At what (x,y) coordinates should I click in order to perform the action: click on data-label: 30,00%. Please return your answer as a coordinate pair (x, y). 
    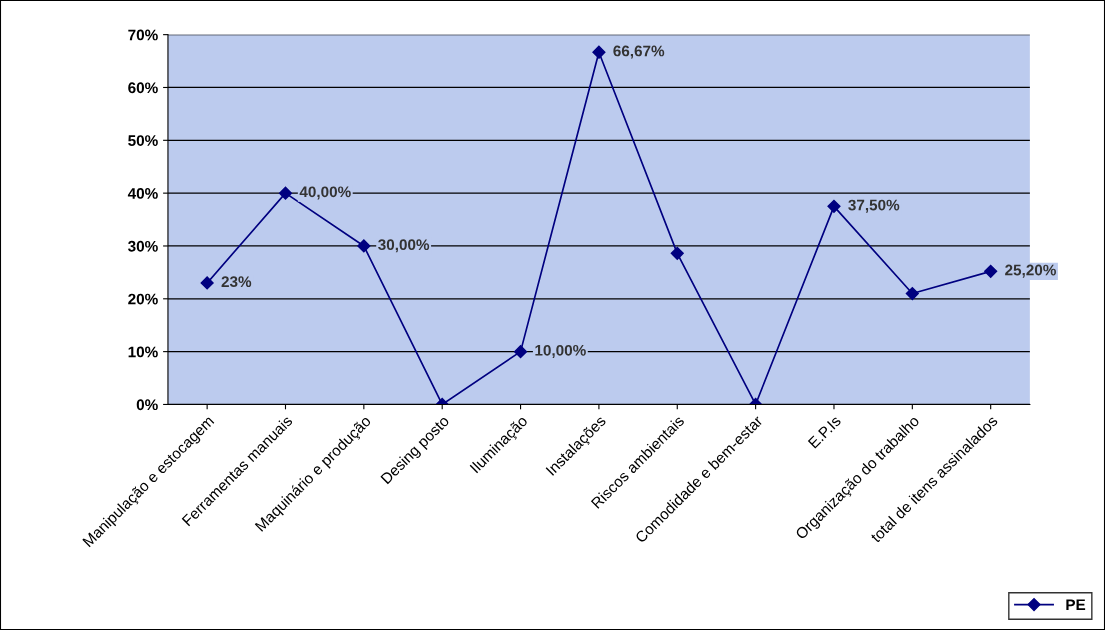
    Looking at the image, I should click on (404, 246).